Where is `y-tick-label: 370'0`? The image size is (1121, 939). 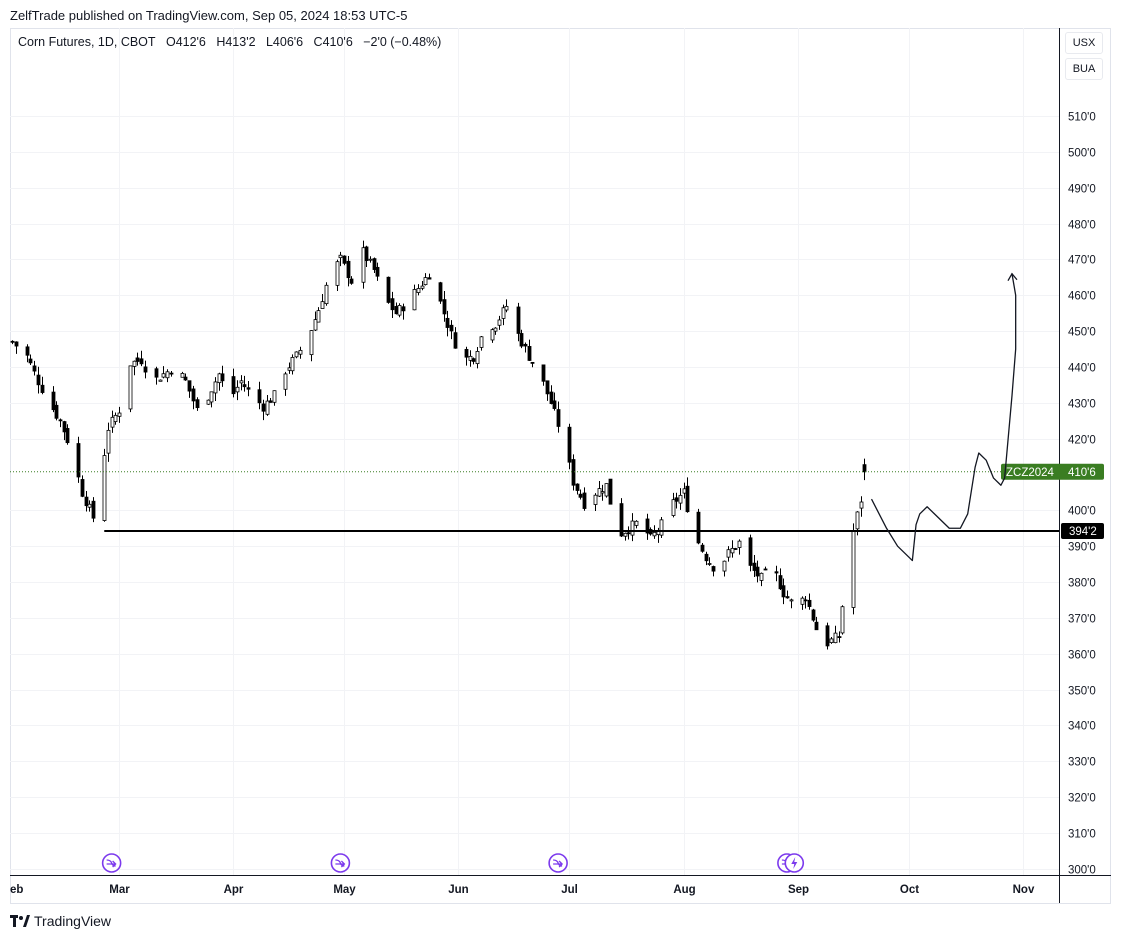 y-tick-label: 370'0 is located at coordinates (1082, 620).